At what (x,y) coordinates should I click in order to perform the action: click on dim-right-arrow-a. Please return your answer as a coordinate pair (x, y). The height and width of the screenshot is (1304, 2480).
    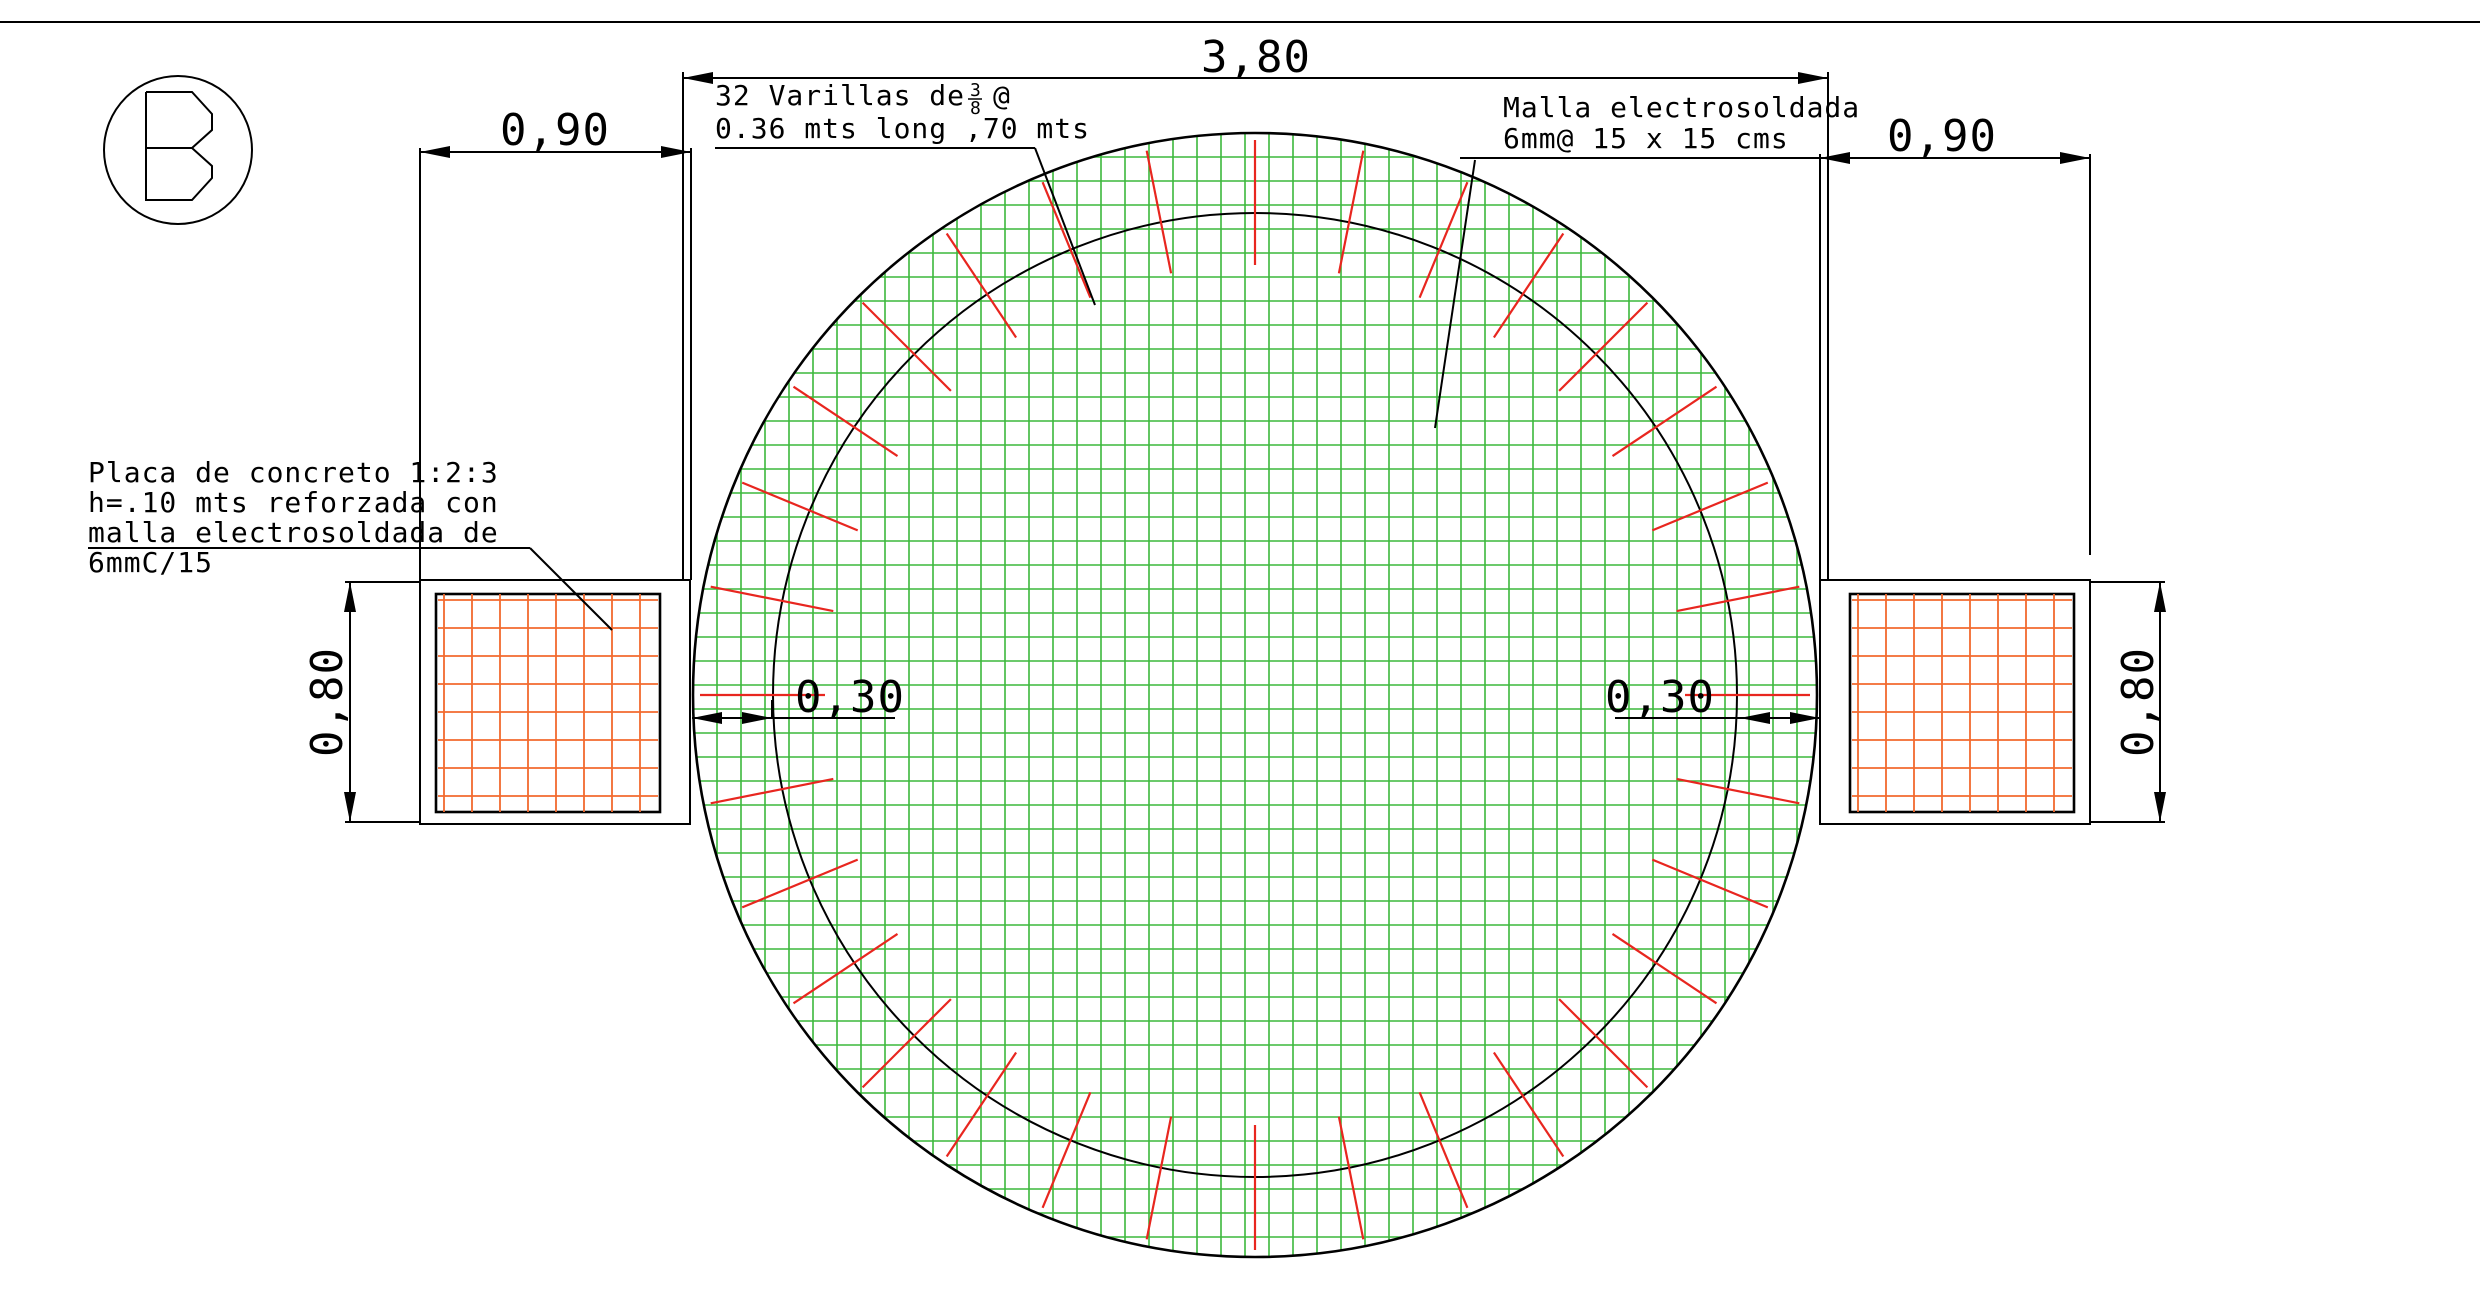
    Looking at the image, I should click on (1835, 158).